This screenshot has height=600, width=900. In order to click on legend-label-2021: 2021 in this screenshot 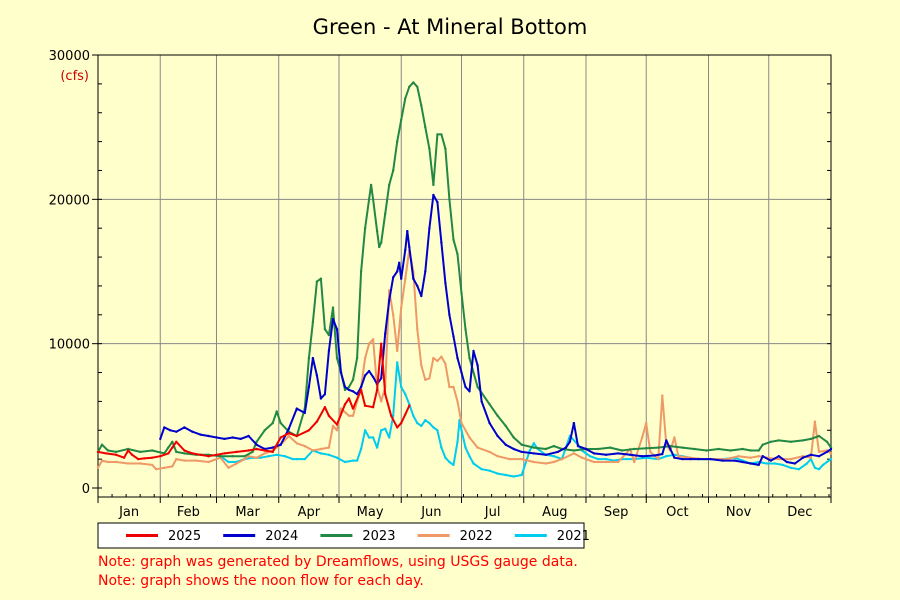, I will do `click(573, 536)`.